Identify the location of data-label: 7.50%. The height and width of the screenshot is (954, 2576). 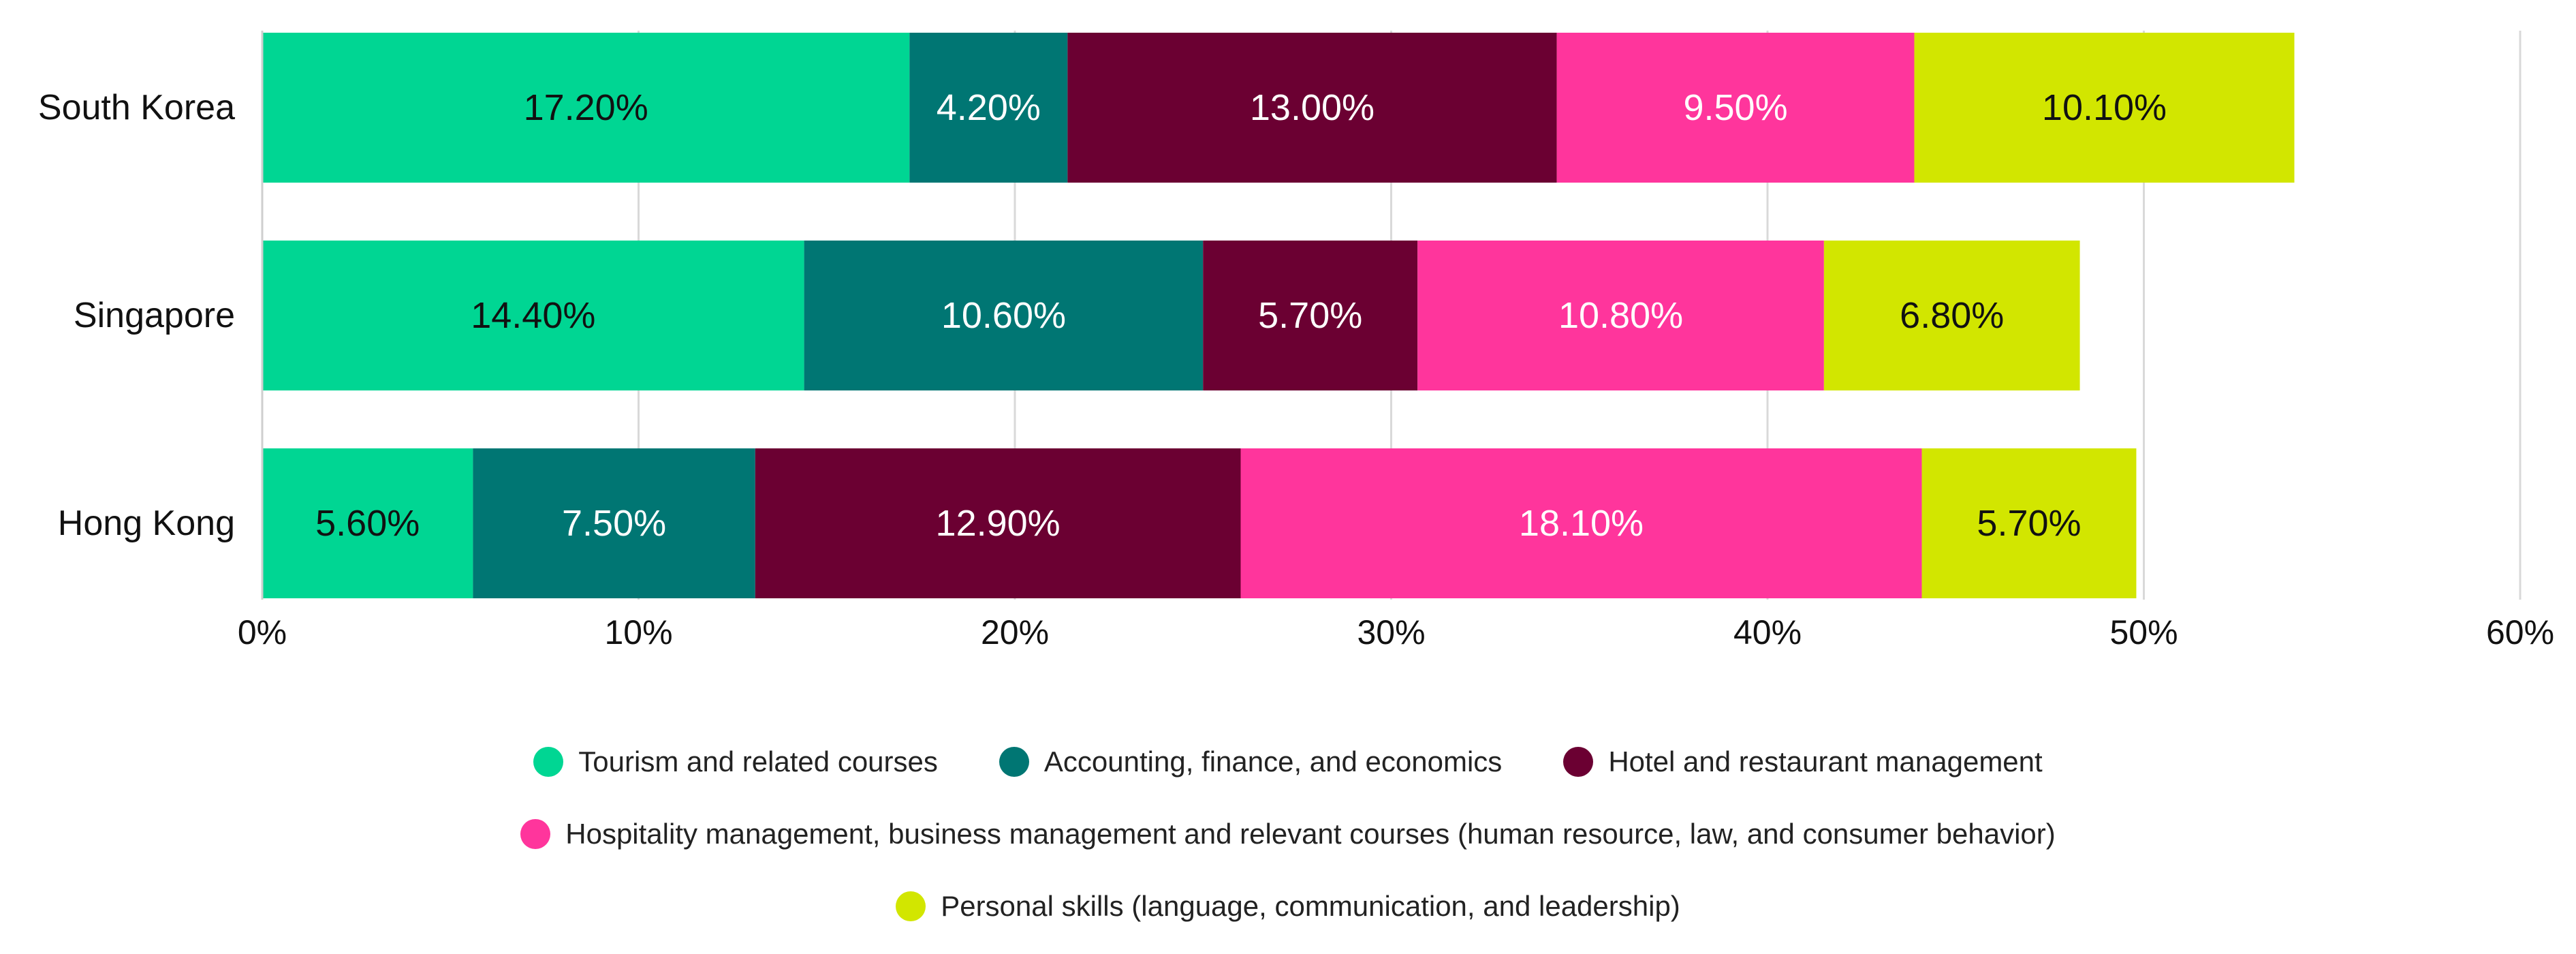
(614, 523).